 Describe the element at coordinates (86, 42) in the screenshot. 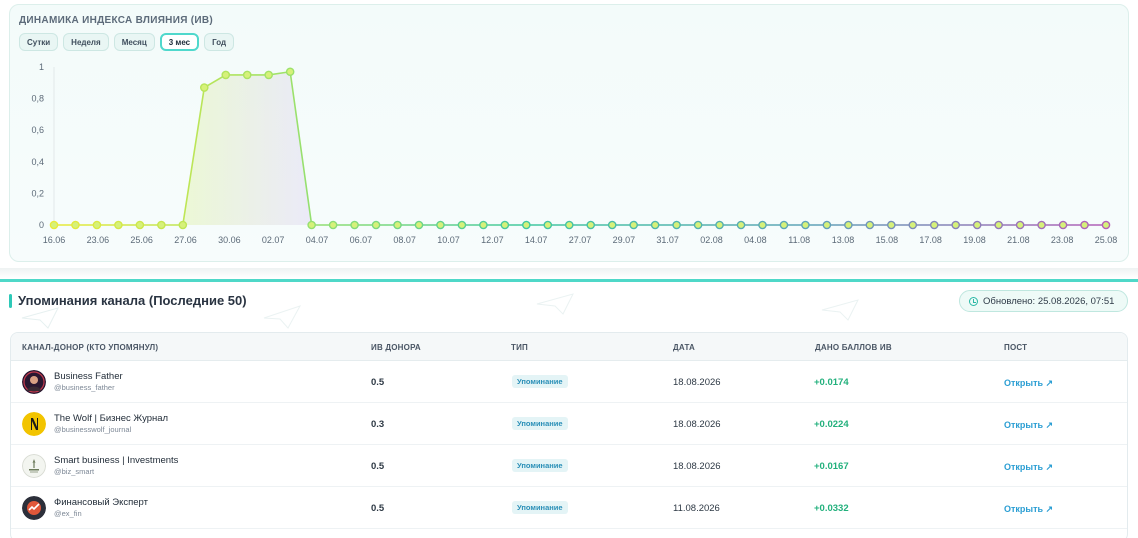

I see `period-week: Неделя` at that location.